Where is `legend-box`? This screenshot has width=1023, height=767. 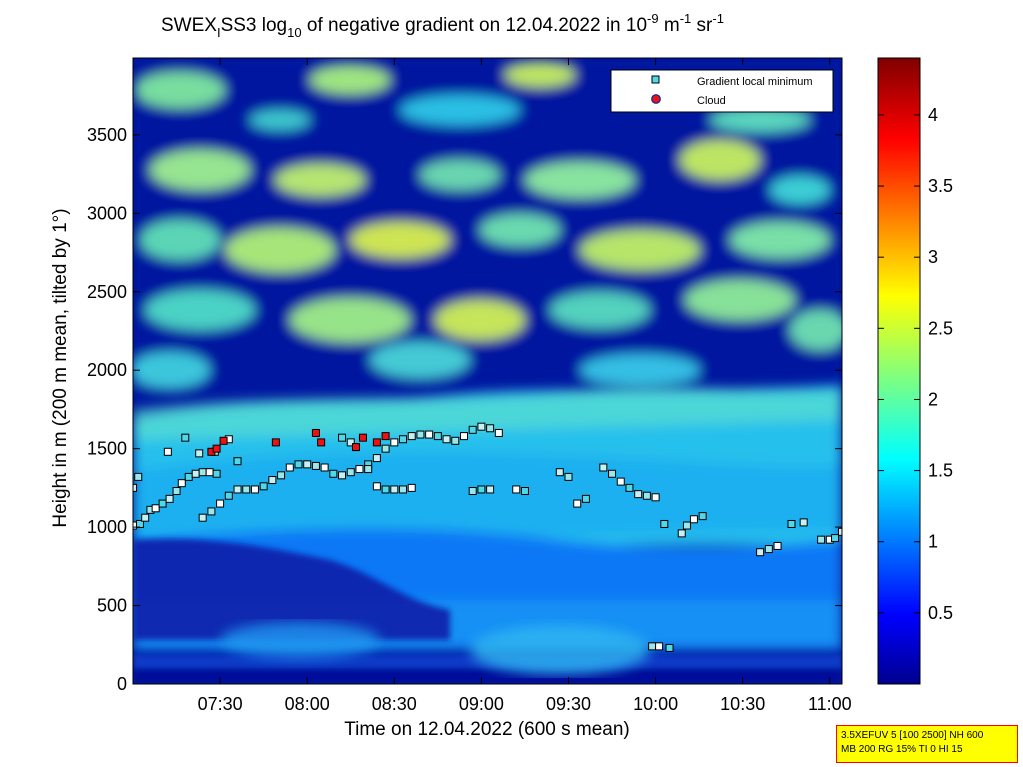 legend-box is located at coordinates (722, 91).